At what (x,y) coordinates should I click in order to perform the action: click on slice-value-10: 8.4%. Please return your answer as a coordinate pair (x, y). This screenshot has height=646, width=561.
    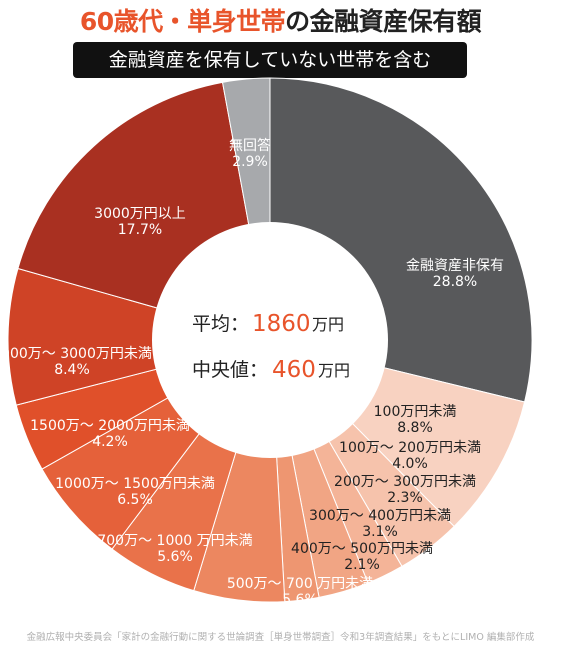
    Looking at the image, I should click on (72, 370).